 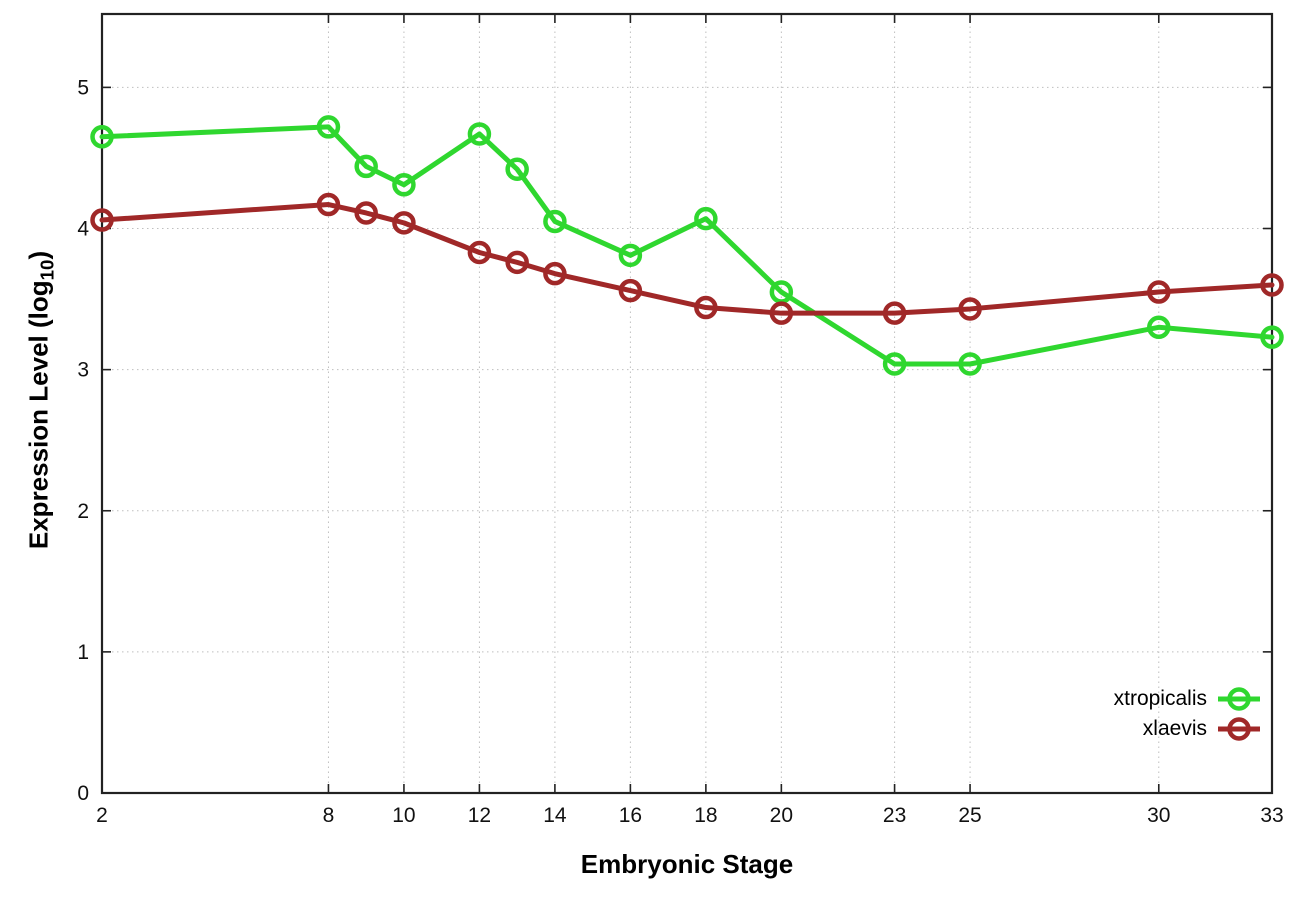 I want to click on series-xlaevis, so click(x=687, y=258).